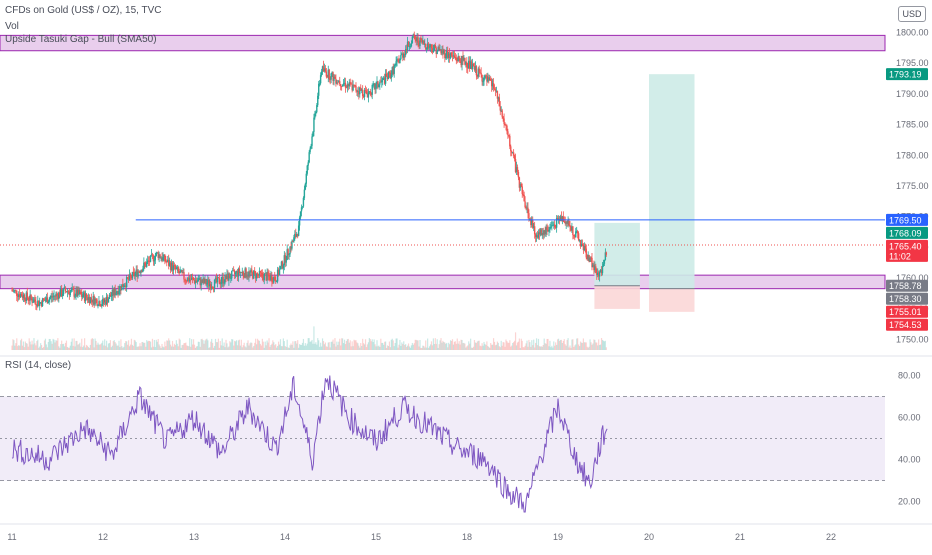  Describe the element at coordinates (12, 27) in the screenshot. I see `volume-legend: Vol` at that location.